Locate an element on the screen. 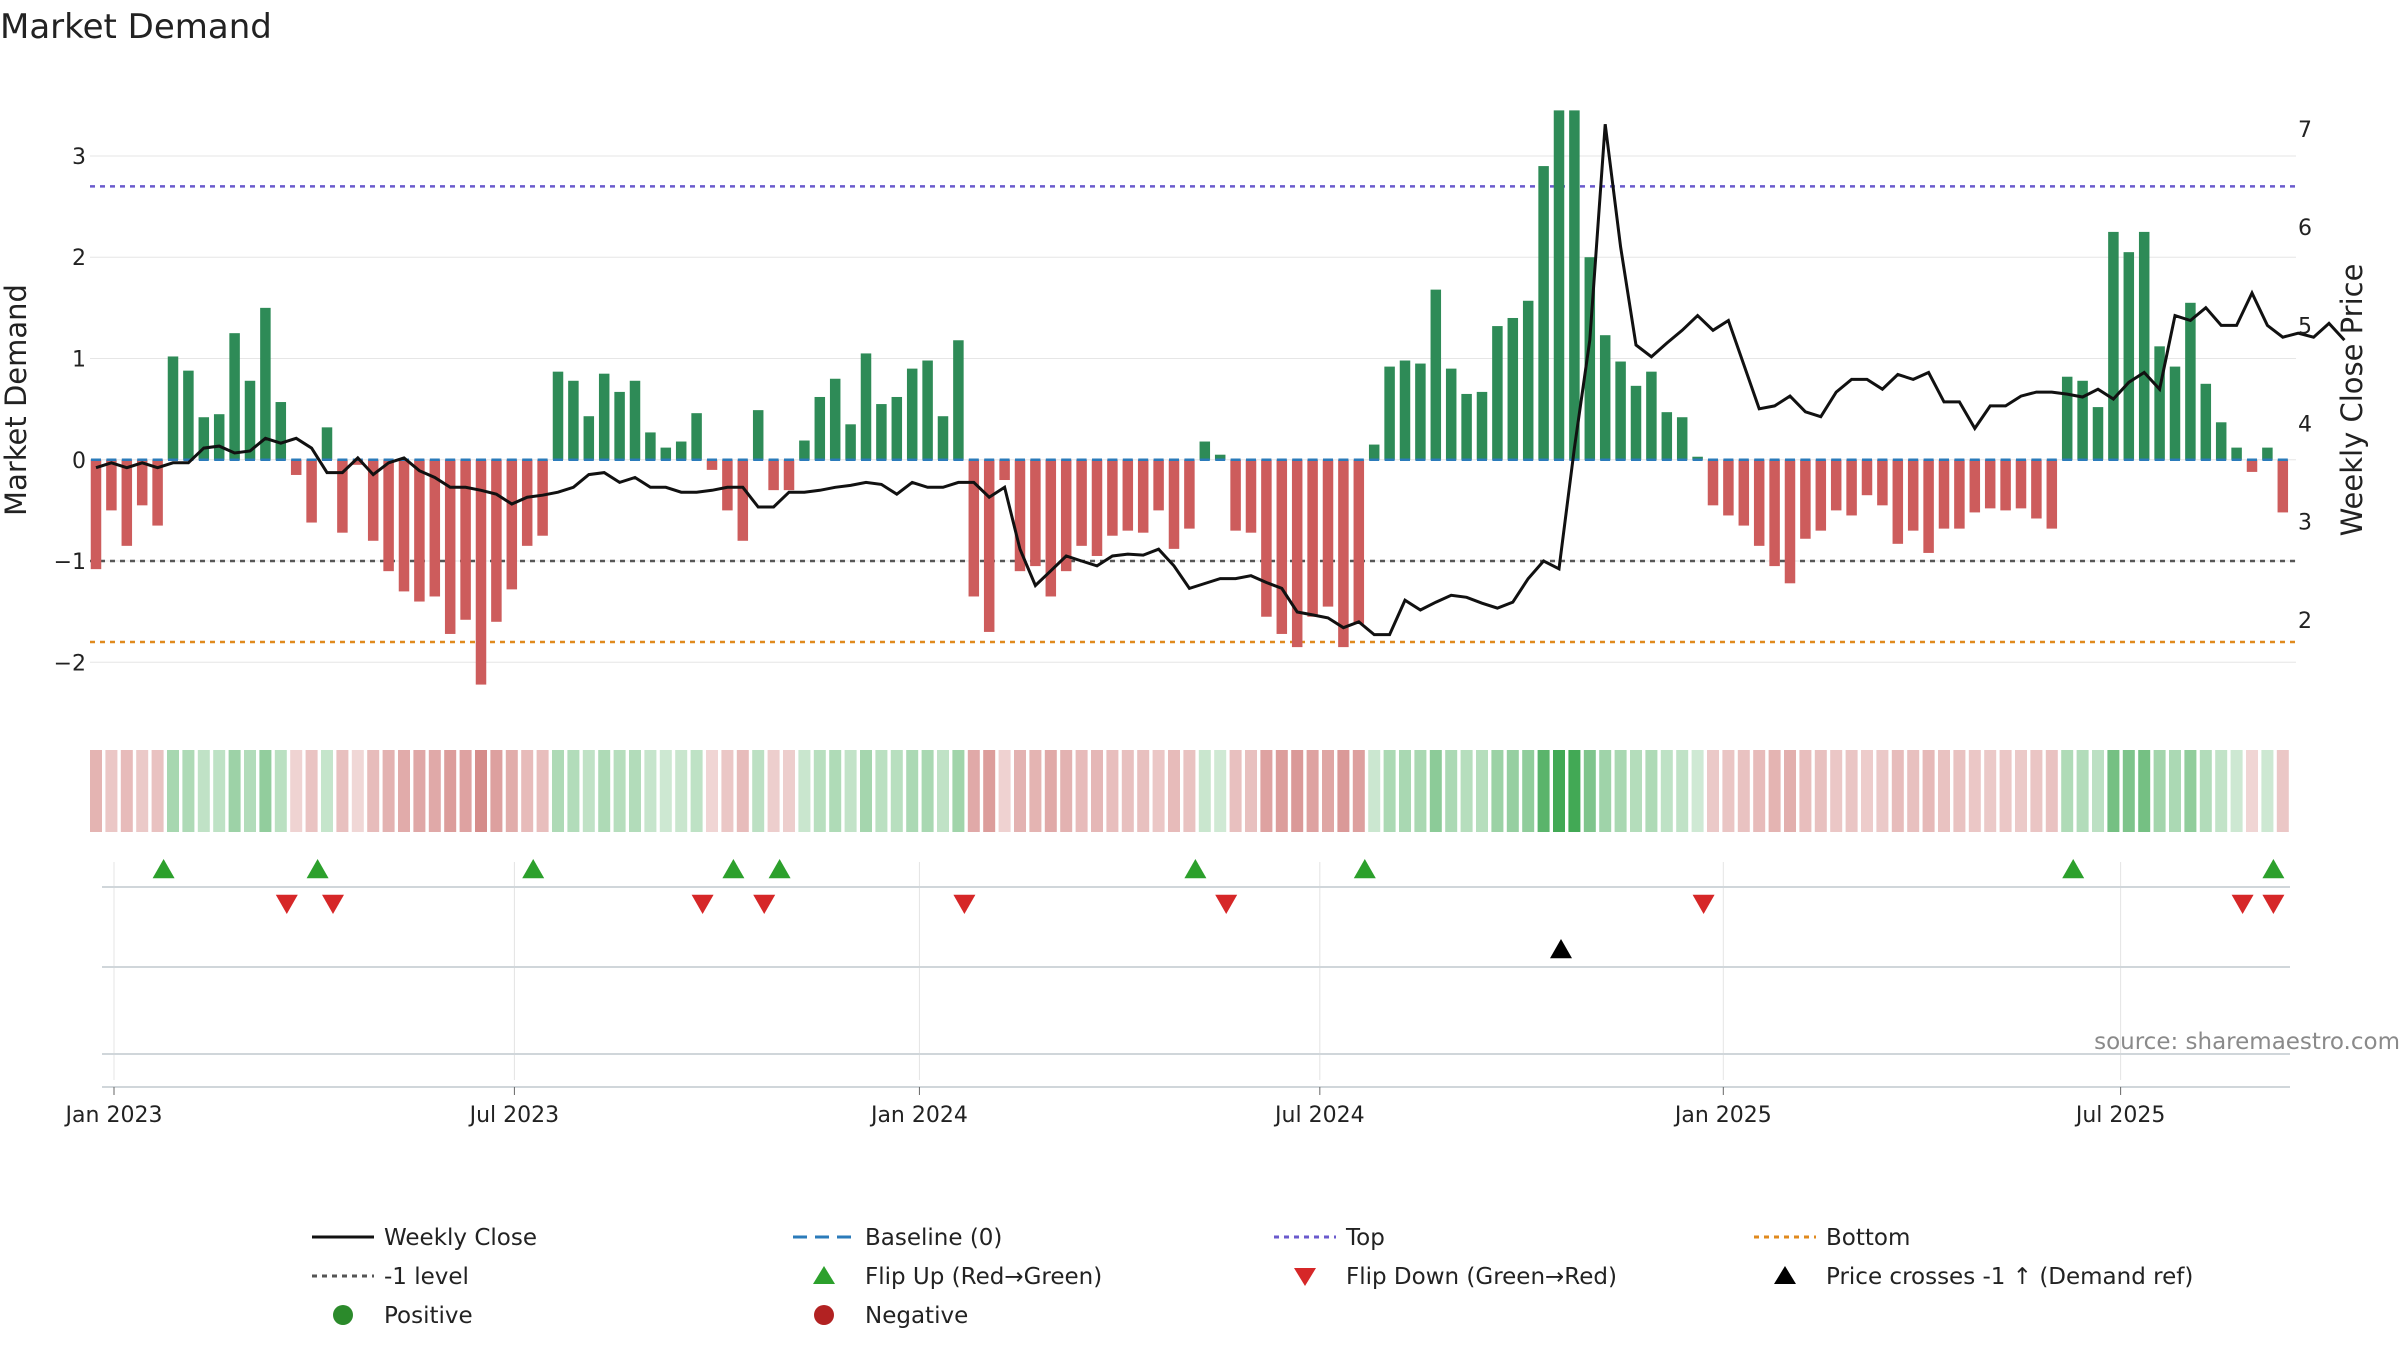  legend-item: Flip Up (Red→Green) is located at coordinates (957, 1277).